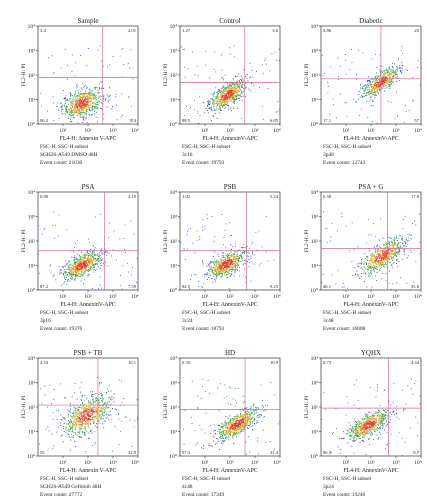 Image resolution: width=427 pixels, height=500 pixels. I want to click on quadrant-ll-label: 88.5, so click(186, 120).